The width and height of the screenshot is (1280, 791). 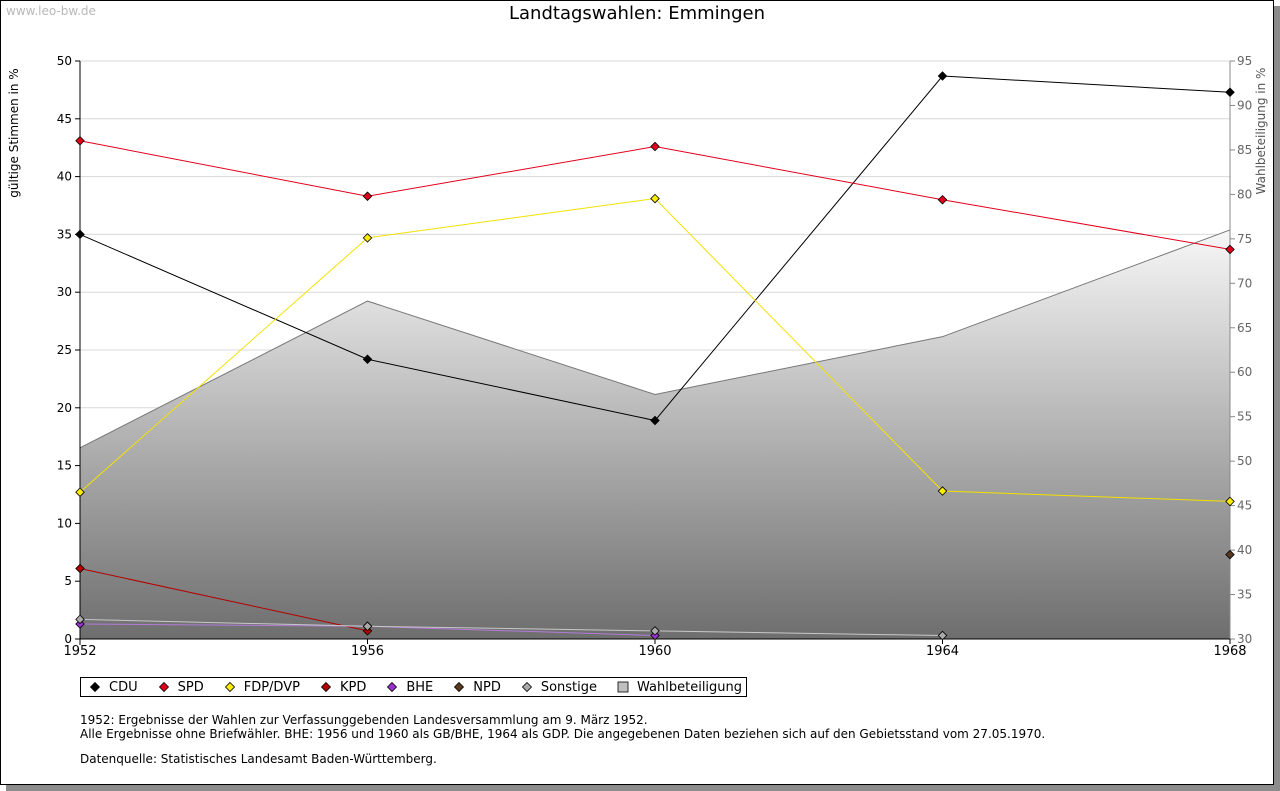 I want to click on y-tick-label-left: 10, so click(x=64, y=523).